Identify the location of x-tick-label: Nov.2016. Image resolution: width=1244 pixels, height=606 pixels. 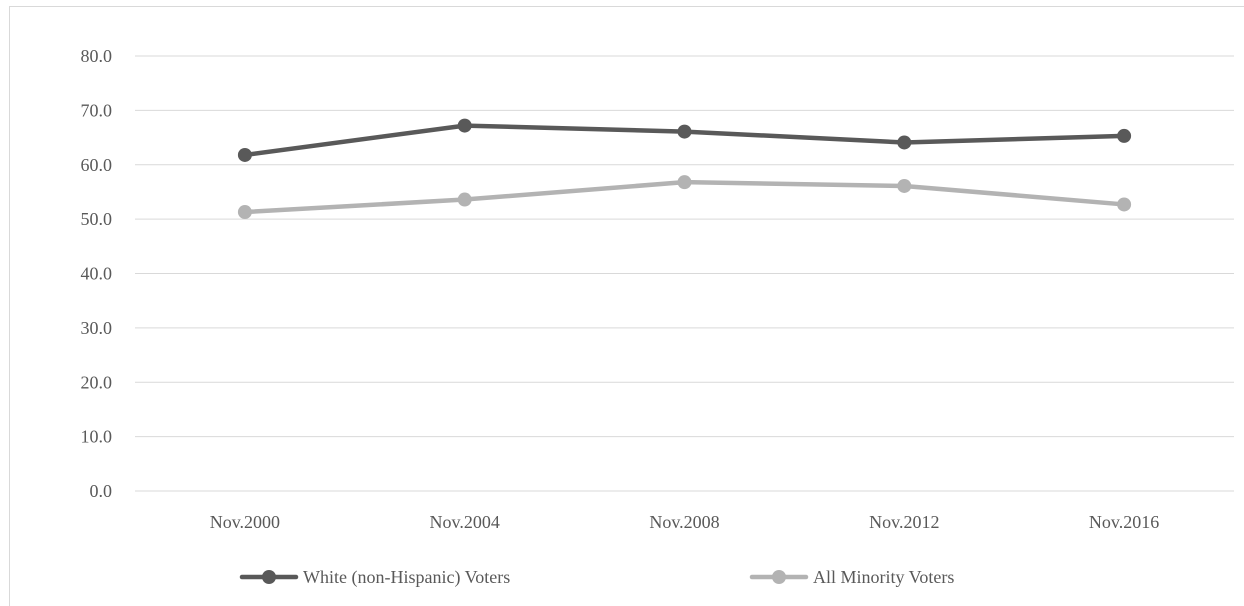
(1124, 522).